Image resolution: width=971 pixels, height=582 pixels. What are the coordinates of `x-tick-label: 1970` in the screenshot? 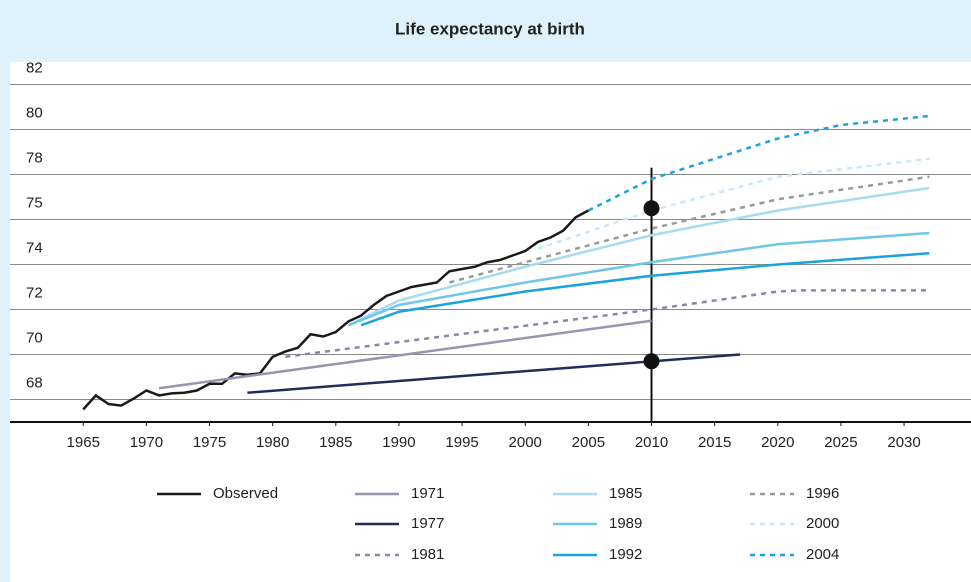 It's located at (146, 442).